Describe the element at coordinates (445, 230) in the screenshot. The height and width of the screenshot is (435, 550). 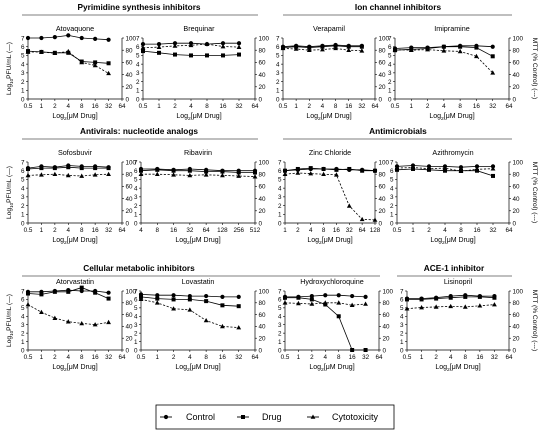
I see `x-tick-label: 4` at that location.